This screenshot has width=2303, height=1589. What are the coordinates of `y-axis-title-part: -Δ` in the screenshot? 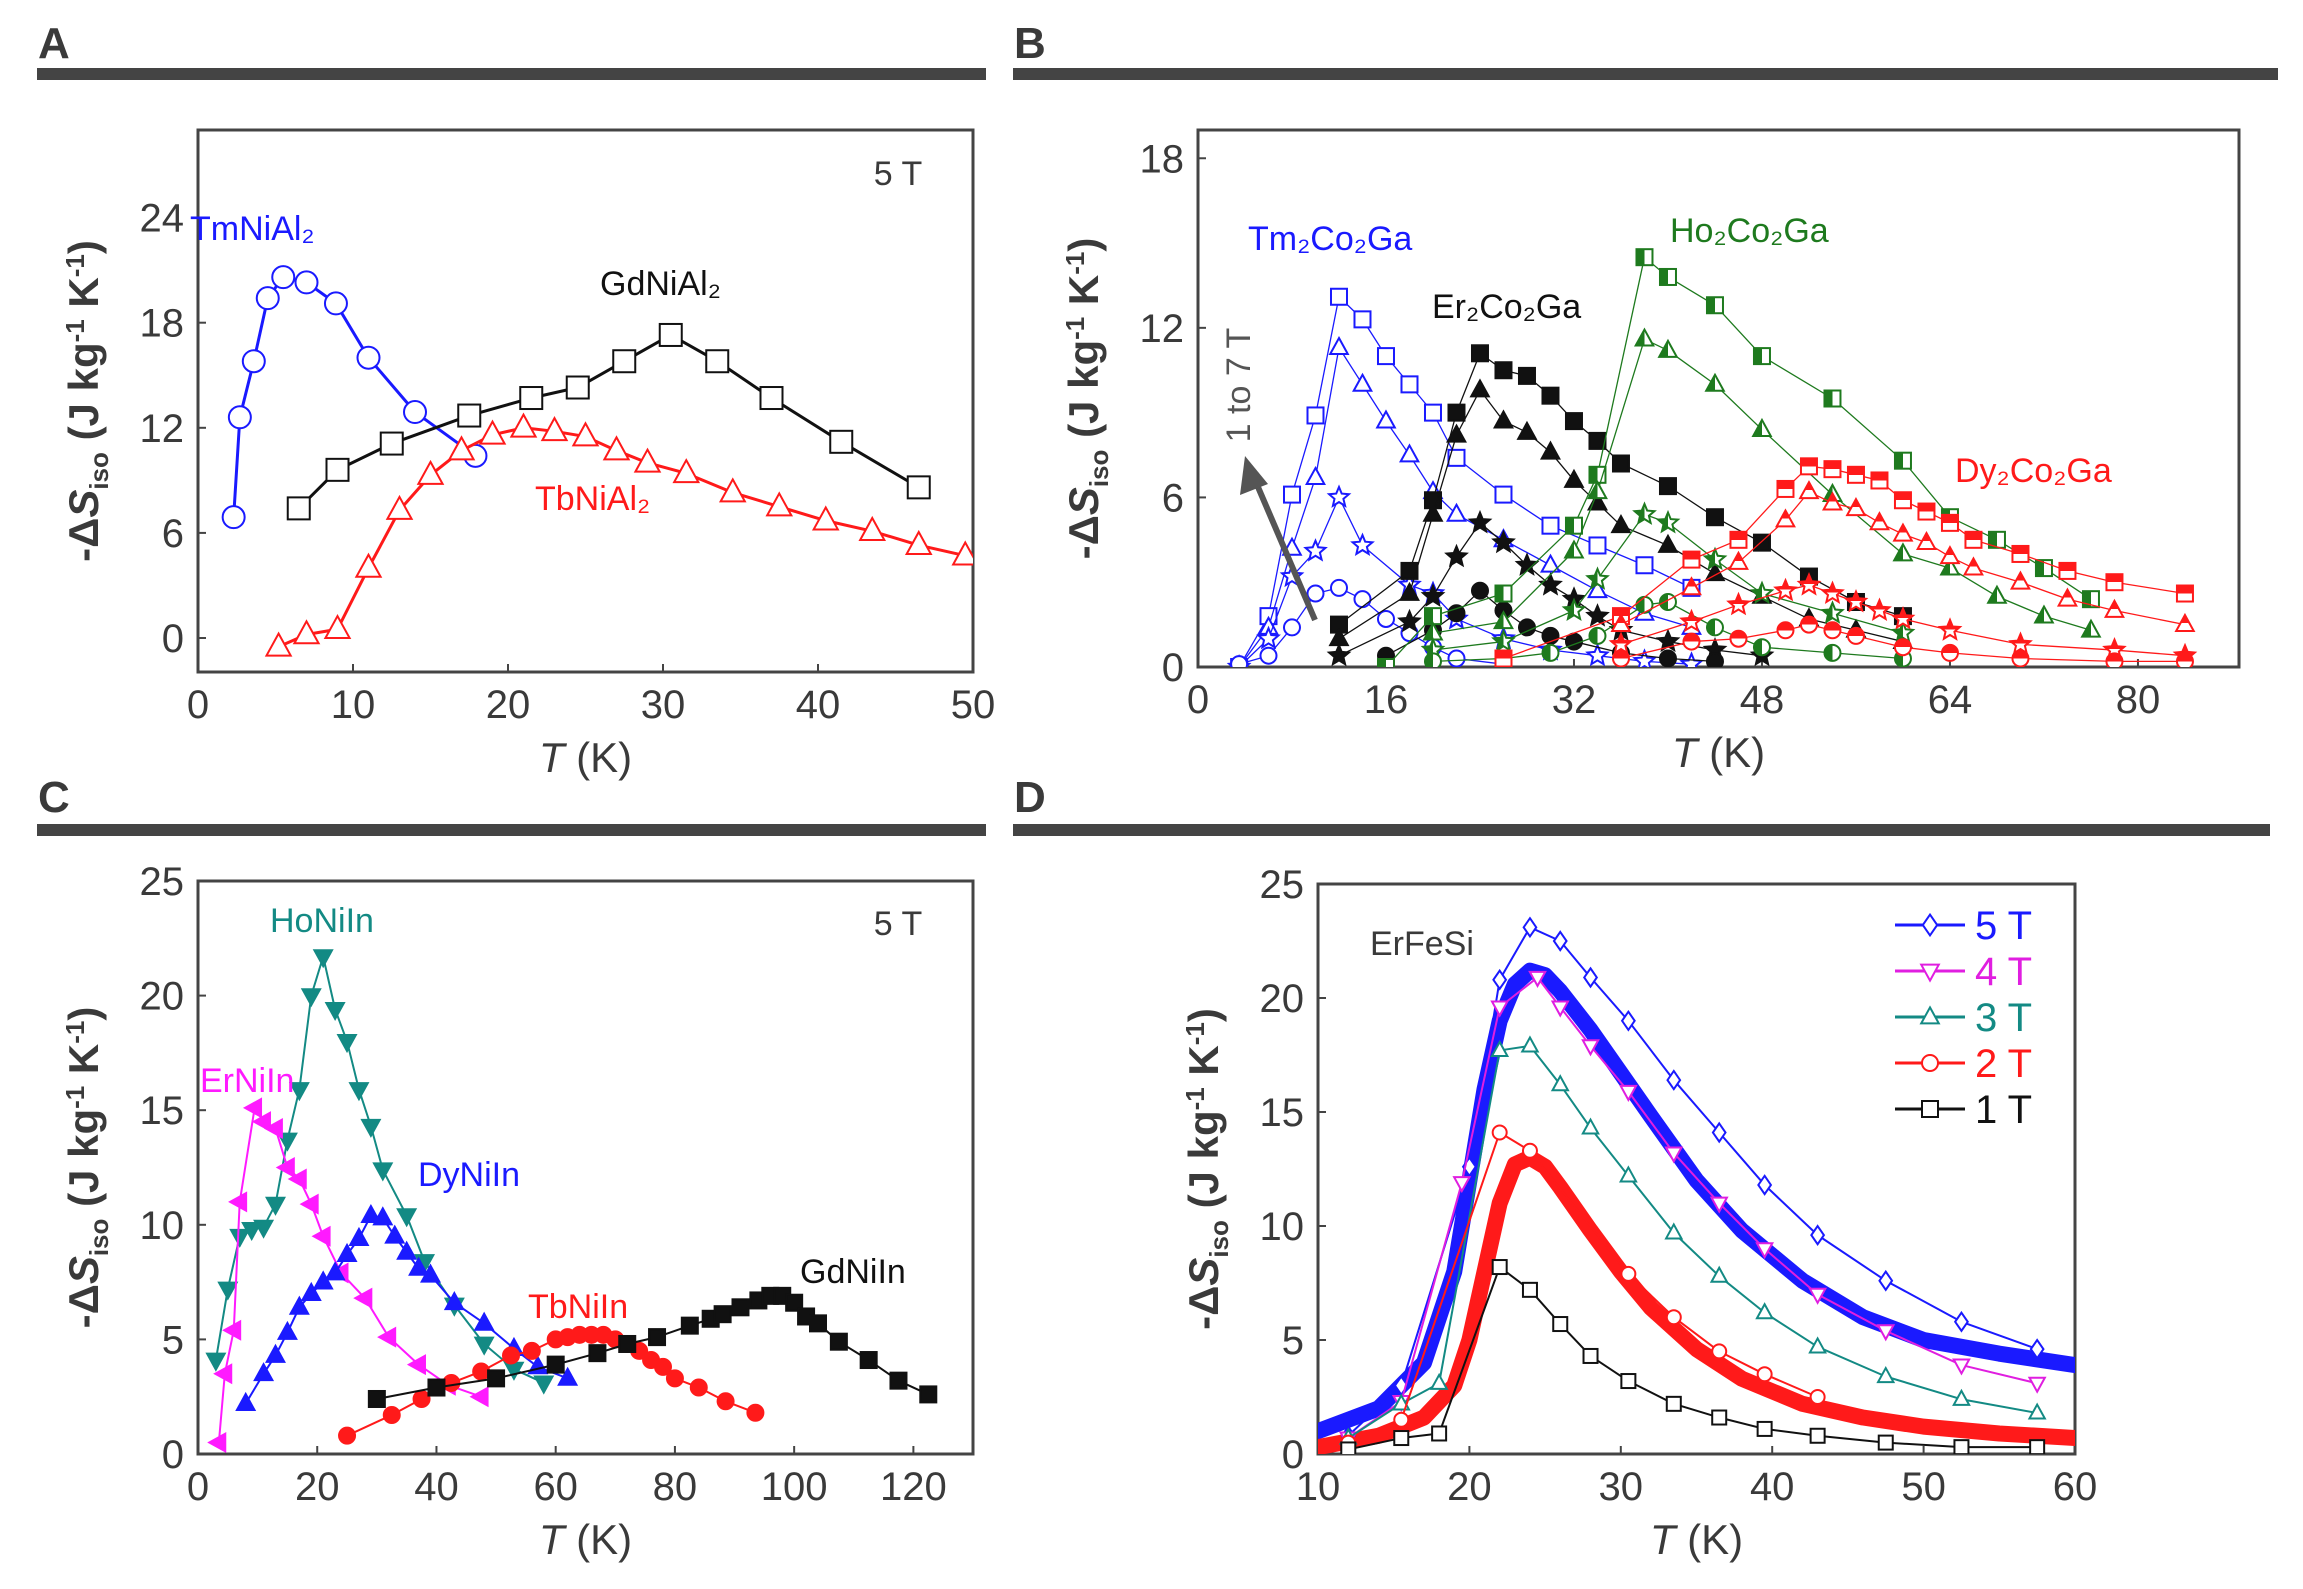 It's located at (83, 540).